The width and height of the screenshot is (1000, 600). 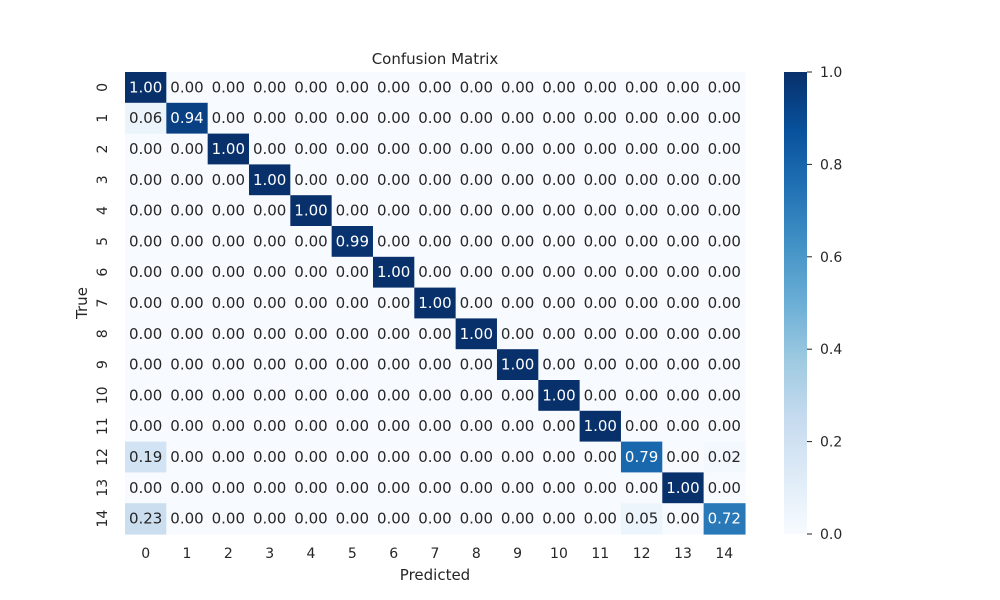 I want to click on x-tick-label: 0, so click(x=145, y=554).